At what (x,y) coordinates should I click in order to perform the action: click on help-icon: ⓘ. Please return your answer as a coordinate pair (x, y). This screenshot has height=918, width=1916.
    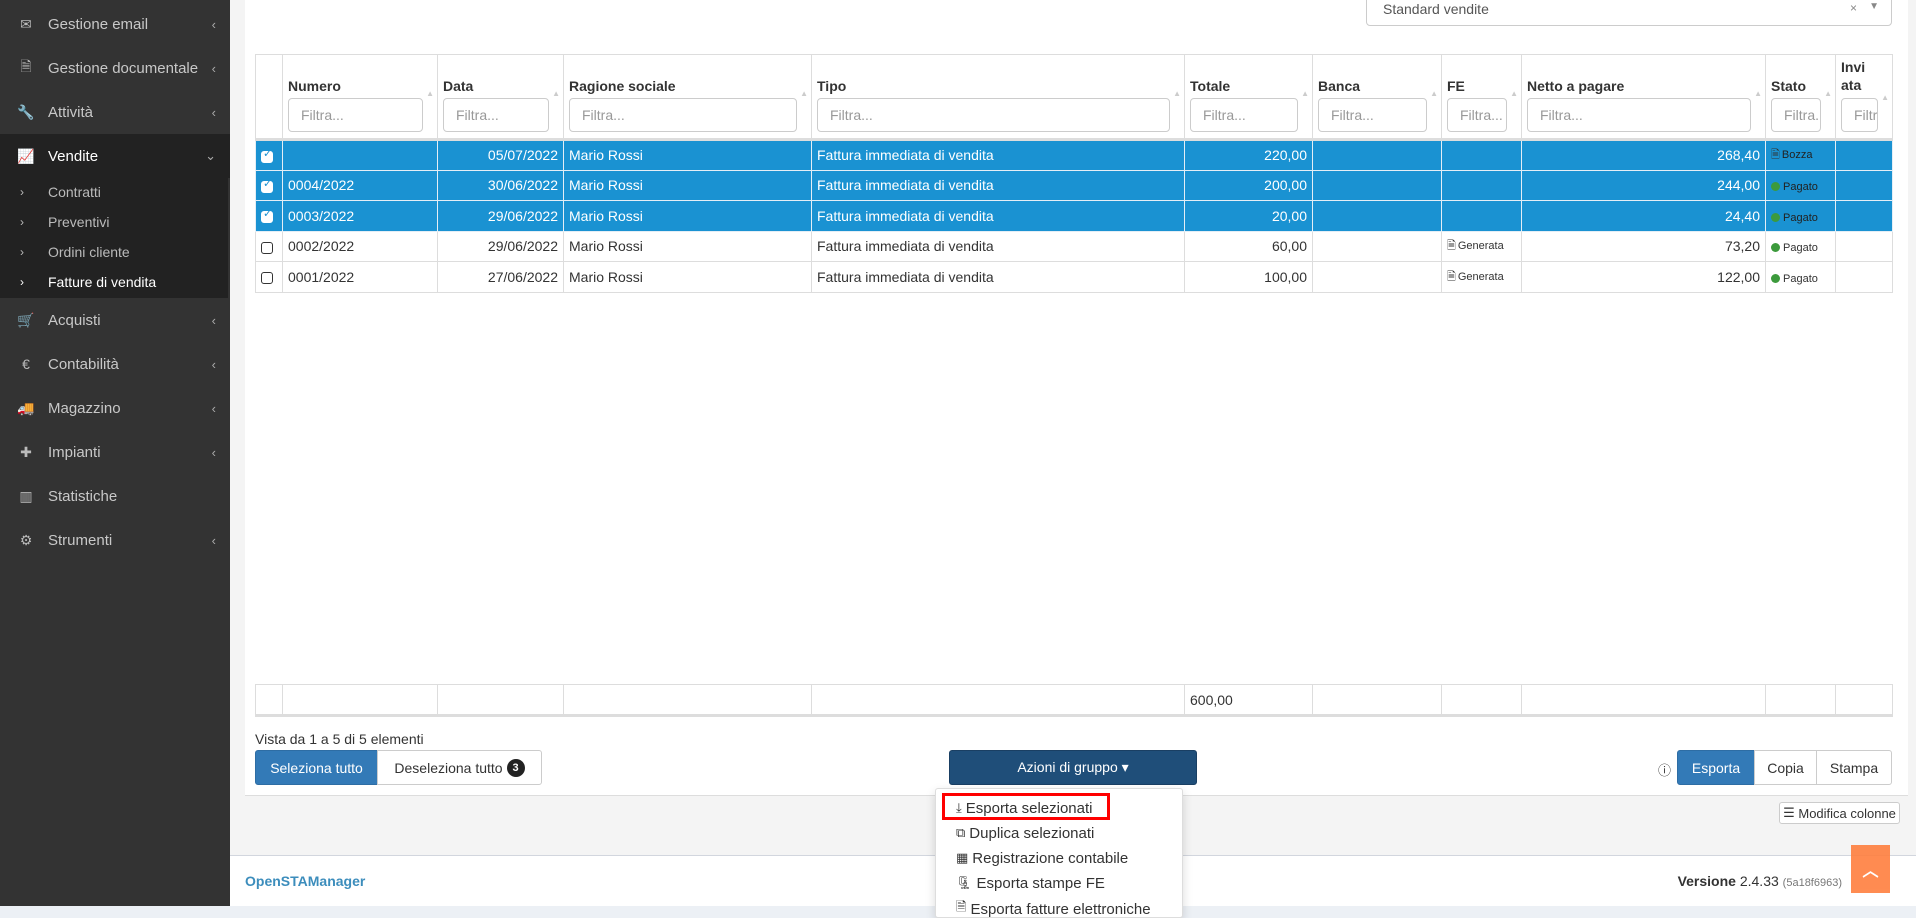
    Looking at the image, I should click on (1665, 770).